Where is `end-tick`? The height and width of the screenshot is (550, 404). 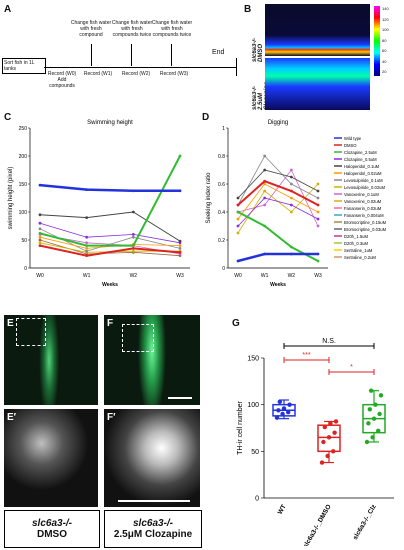 end-tick is located at coordinates (236, 67).